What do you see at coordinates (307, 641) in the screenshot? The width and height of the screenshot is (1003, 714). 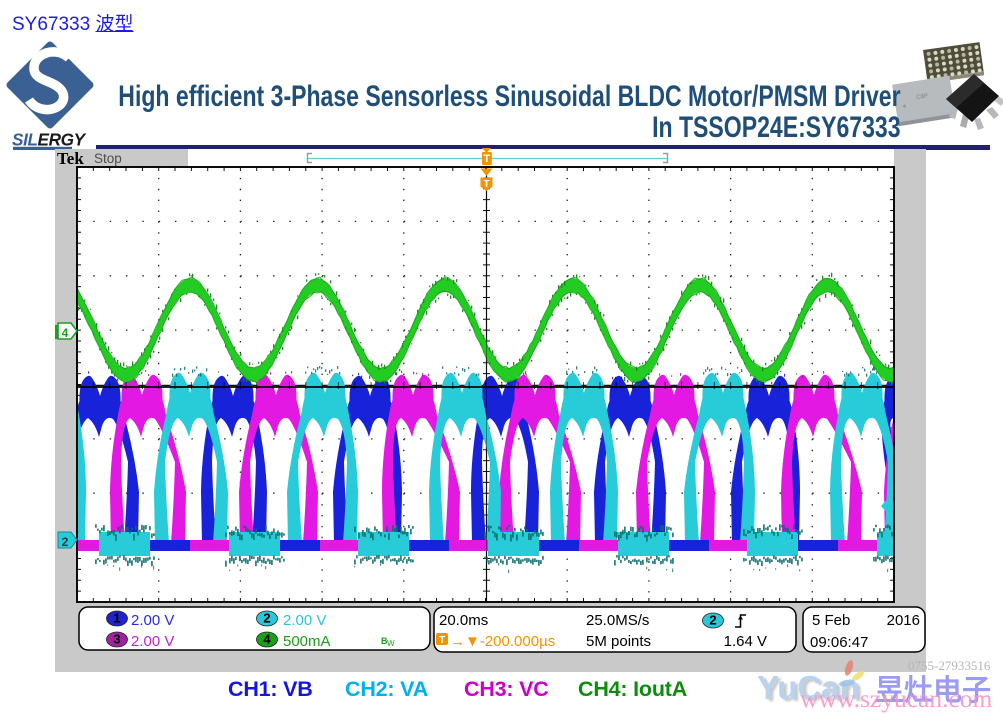 I see `svg-text: 500mA` at bounding box center [307, 641].